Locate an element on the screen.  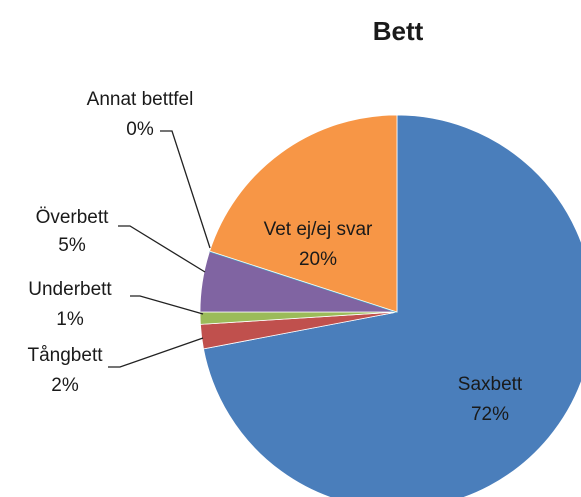
slice-label: Annat bettfel is located at coordinates (140, 99).